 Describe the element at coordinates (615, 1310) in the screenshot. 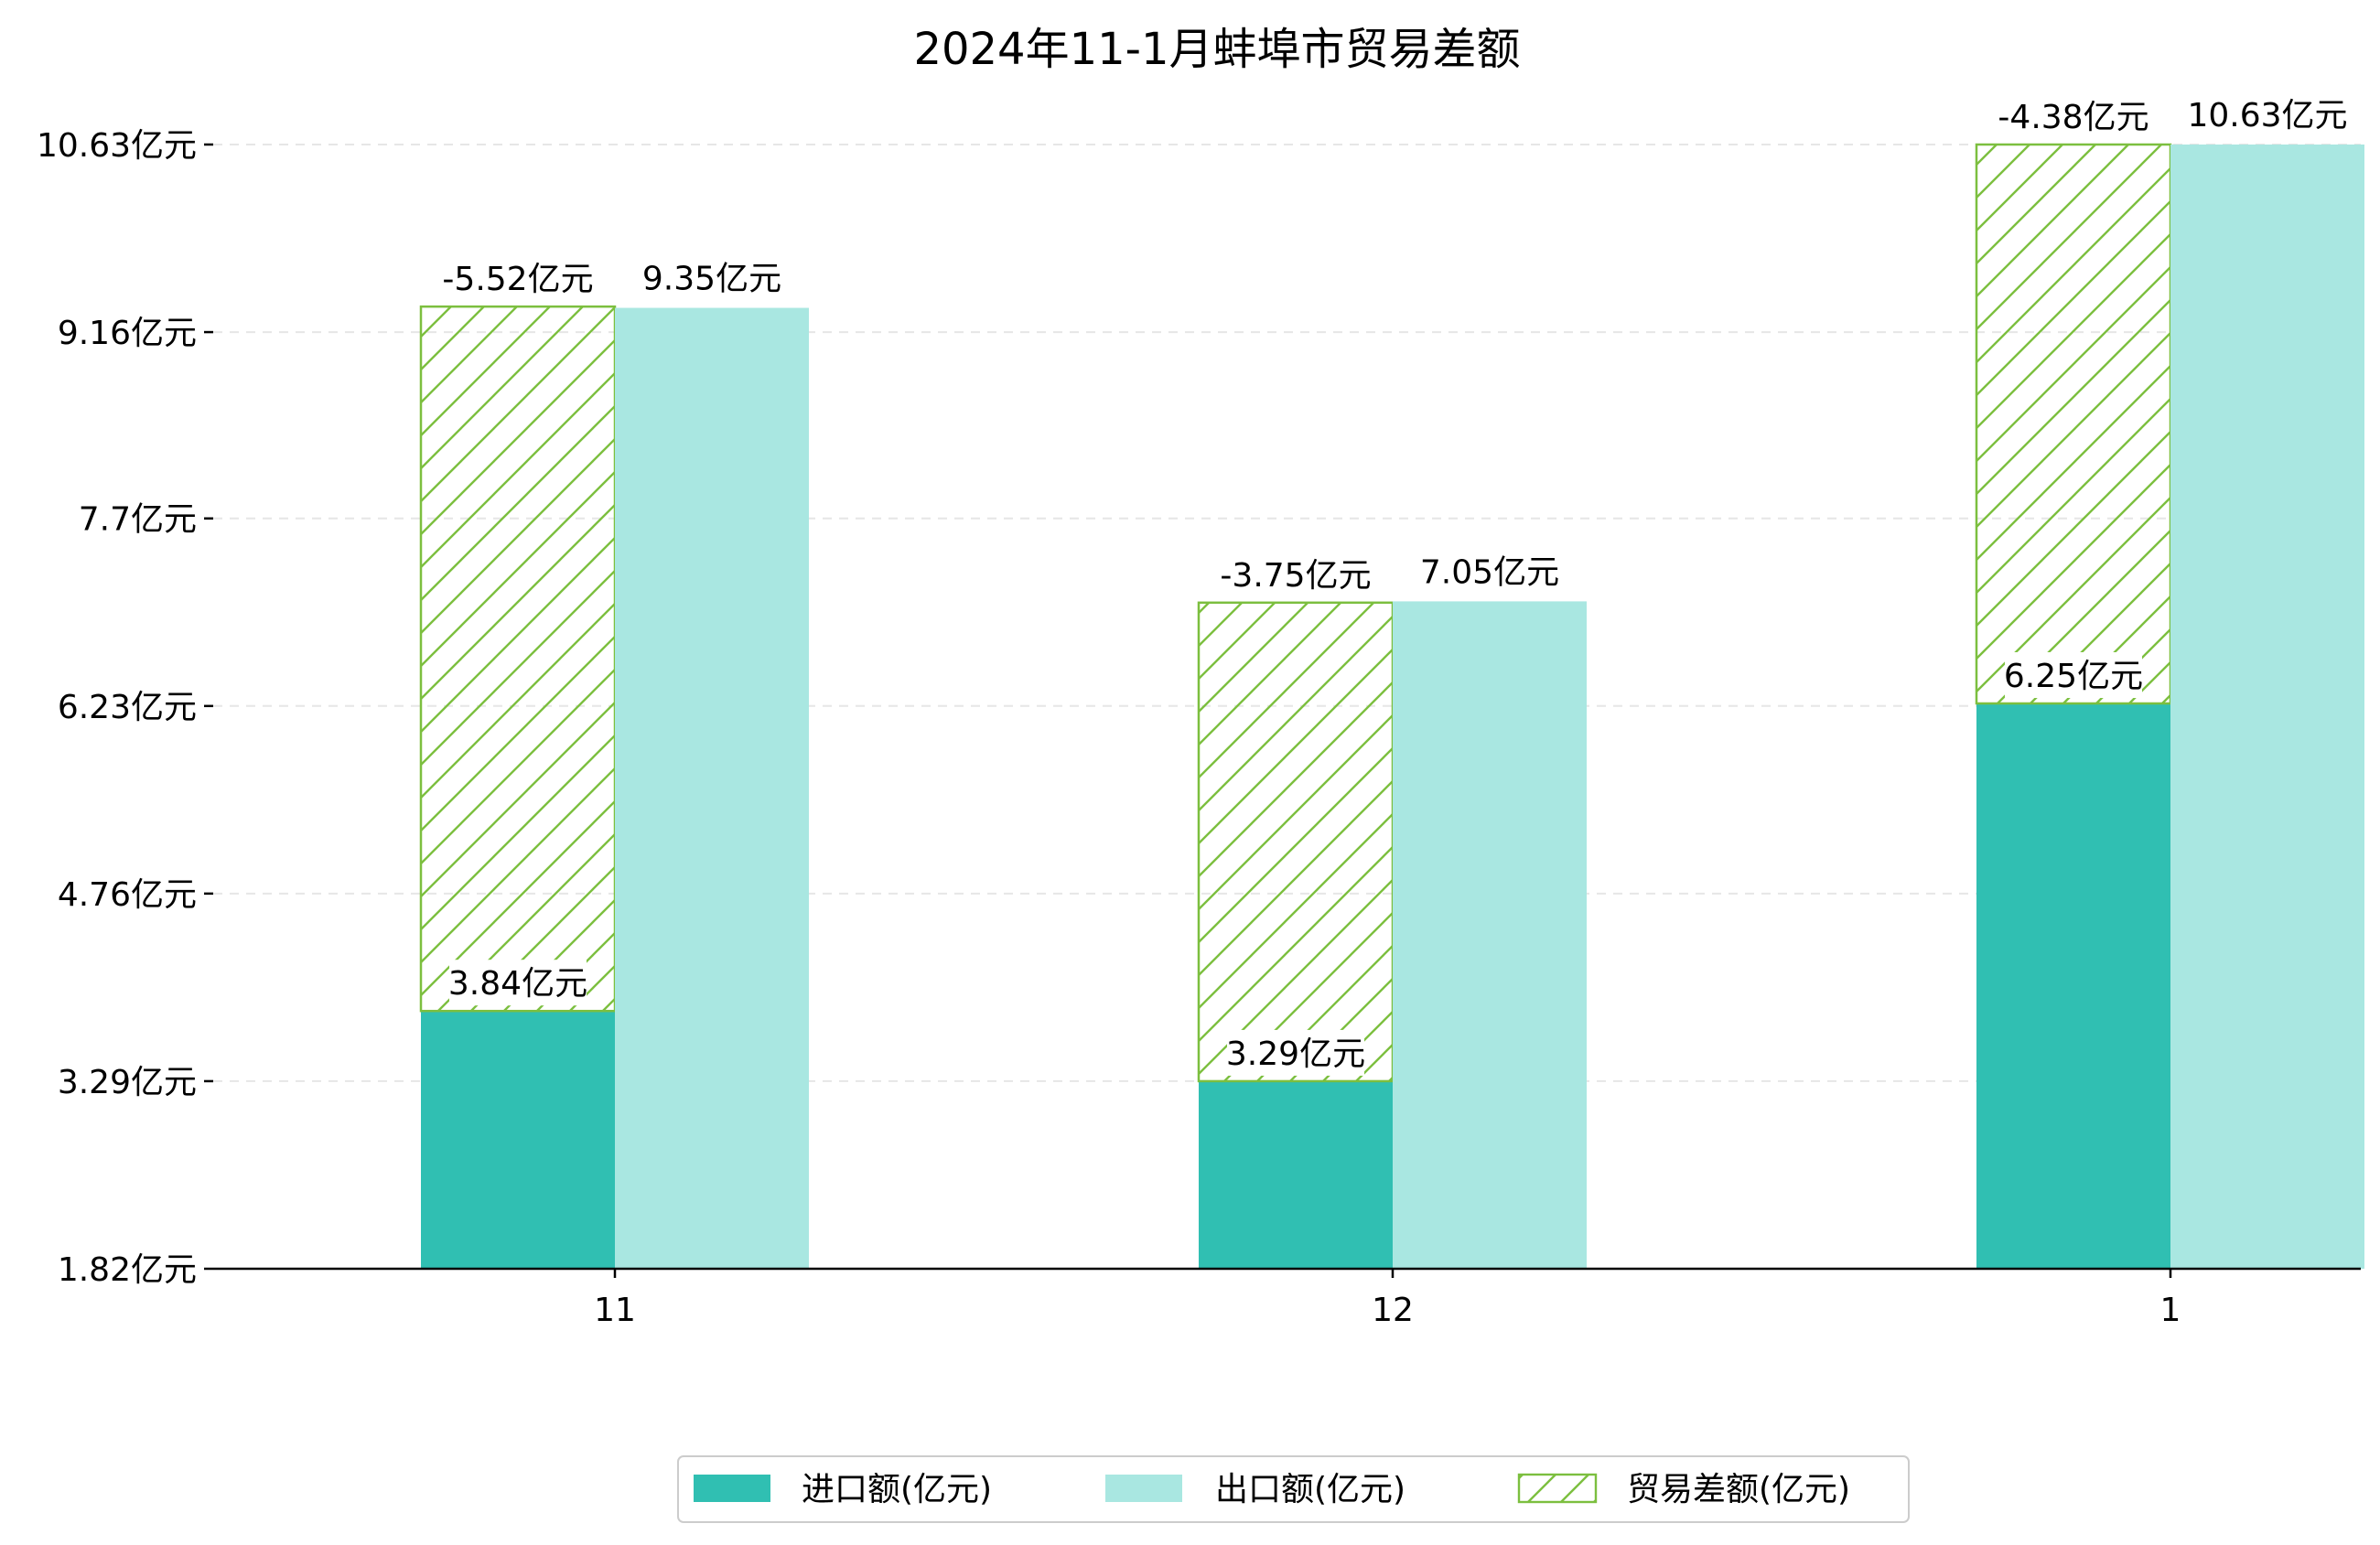

I see `x-tick-label: 11` at that location.